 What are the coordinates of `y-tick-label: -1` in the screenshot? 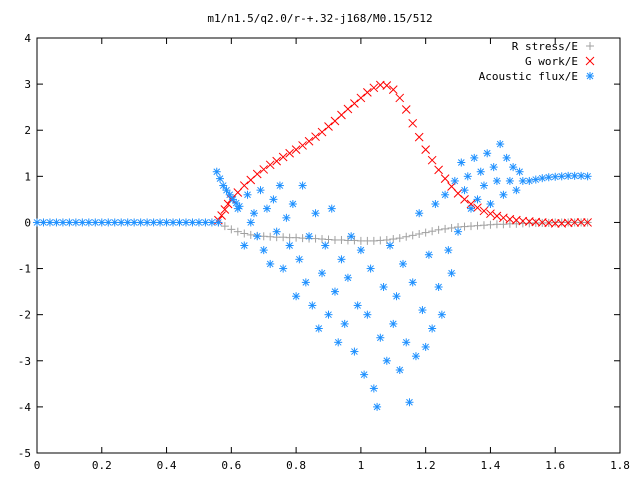 It's located at (24, 269).